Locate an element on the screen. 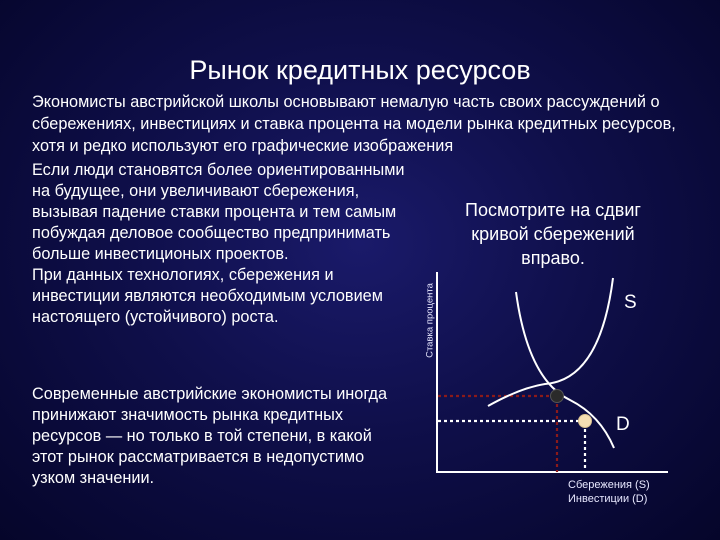 The height and width of the screenshot is (540, 720). slide-title: Рынок кредитных ресурсов is located at coordinates (360, 70).